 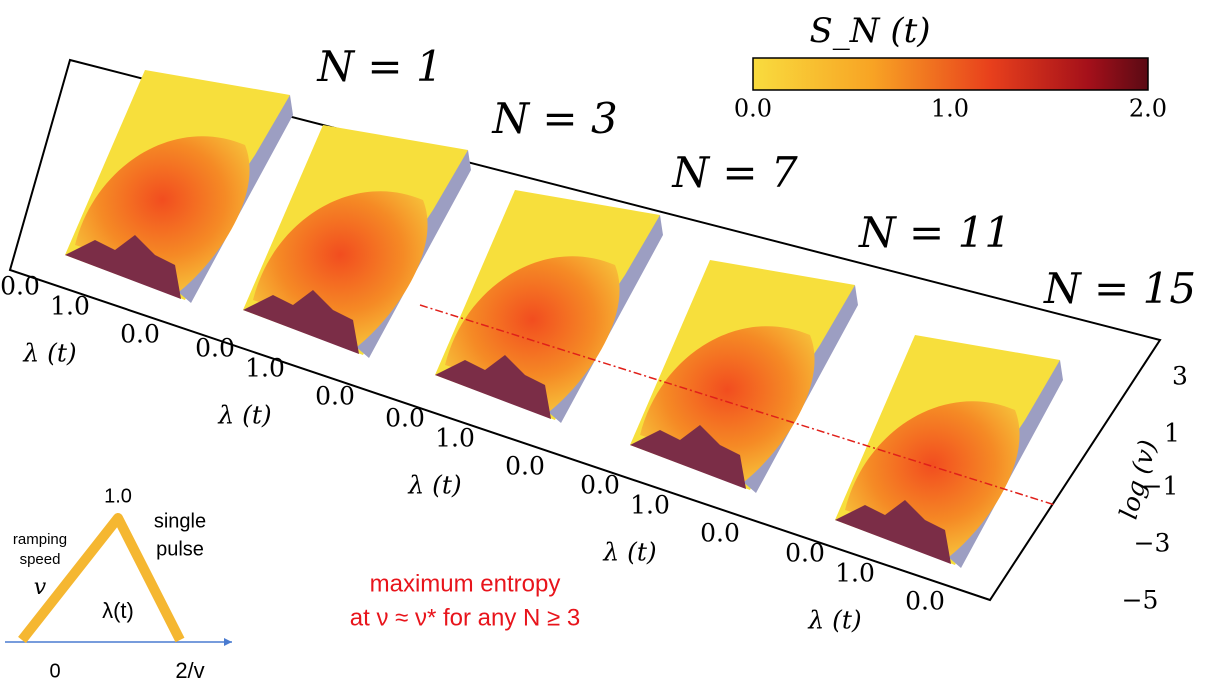 What do you see at coordinates (1160, 486) in the screenshot?
I see `log-tick: −1` at bounding box center [1160, 486].